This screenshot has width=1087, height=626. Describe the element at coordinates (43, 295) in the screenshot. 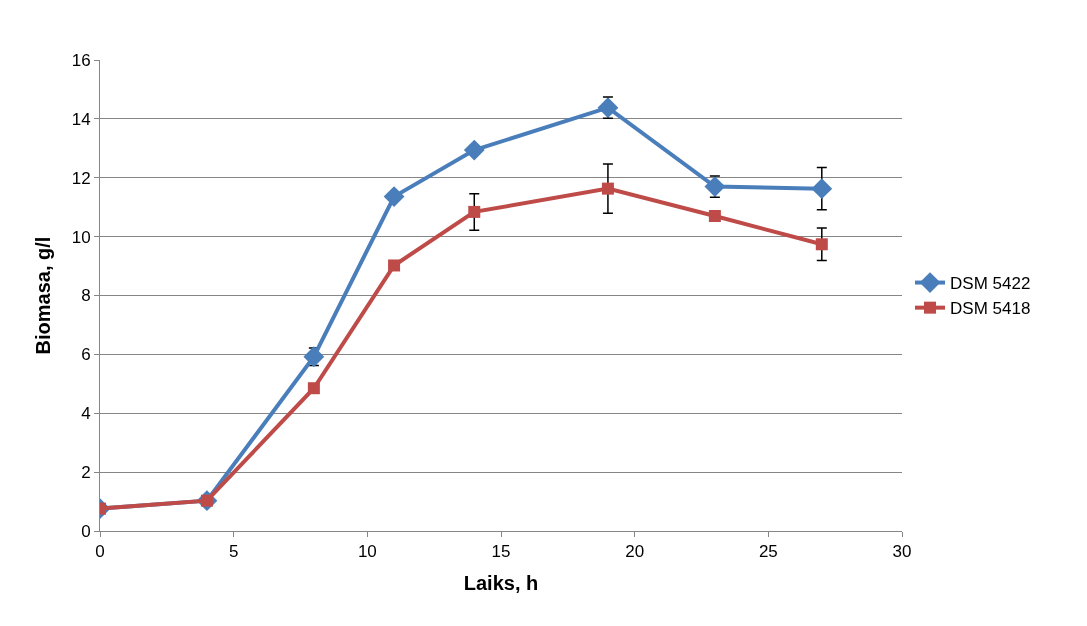

I see `y-axis-title: Biomasa, g/l` at that location.